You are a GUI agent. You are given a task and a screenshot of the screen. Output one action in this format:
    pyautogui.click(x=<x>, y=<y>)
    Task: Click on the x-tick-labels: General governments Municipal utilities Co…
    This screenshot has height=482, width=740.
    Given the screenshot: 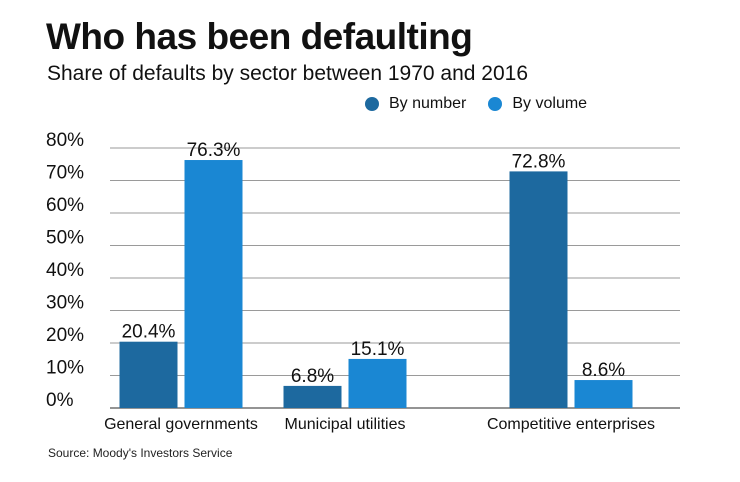 What is the action you would take?
    pyautogui.click(x=379, y=424)
    